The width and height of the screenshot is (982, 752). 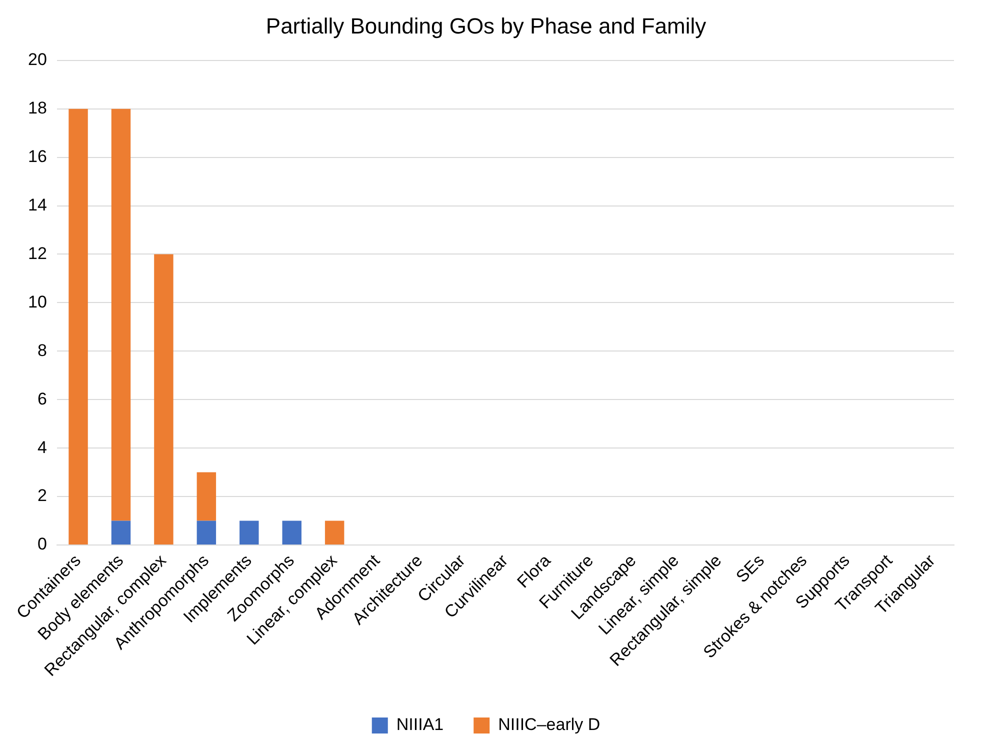 I want to click on y-tick-label: 0, so click(x=42, y=544).